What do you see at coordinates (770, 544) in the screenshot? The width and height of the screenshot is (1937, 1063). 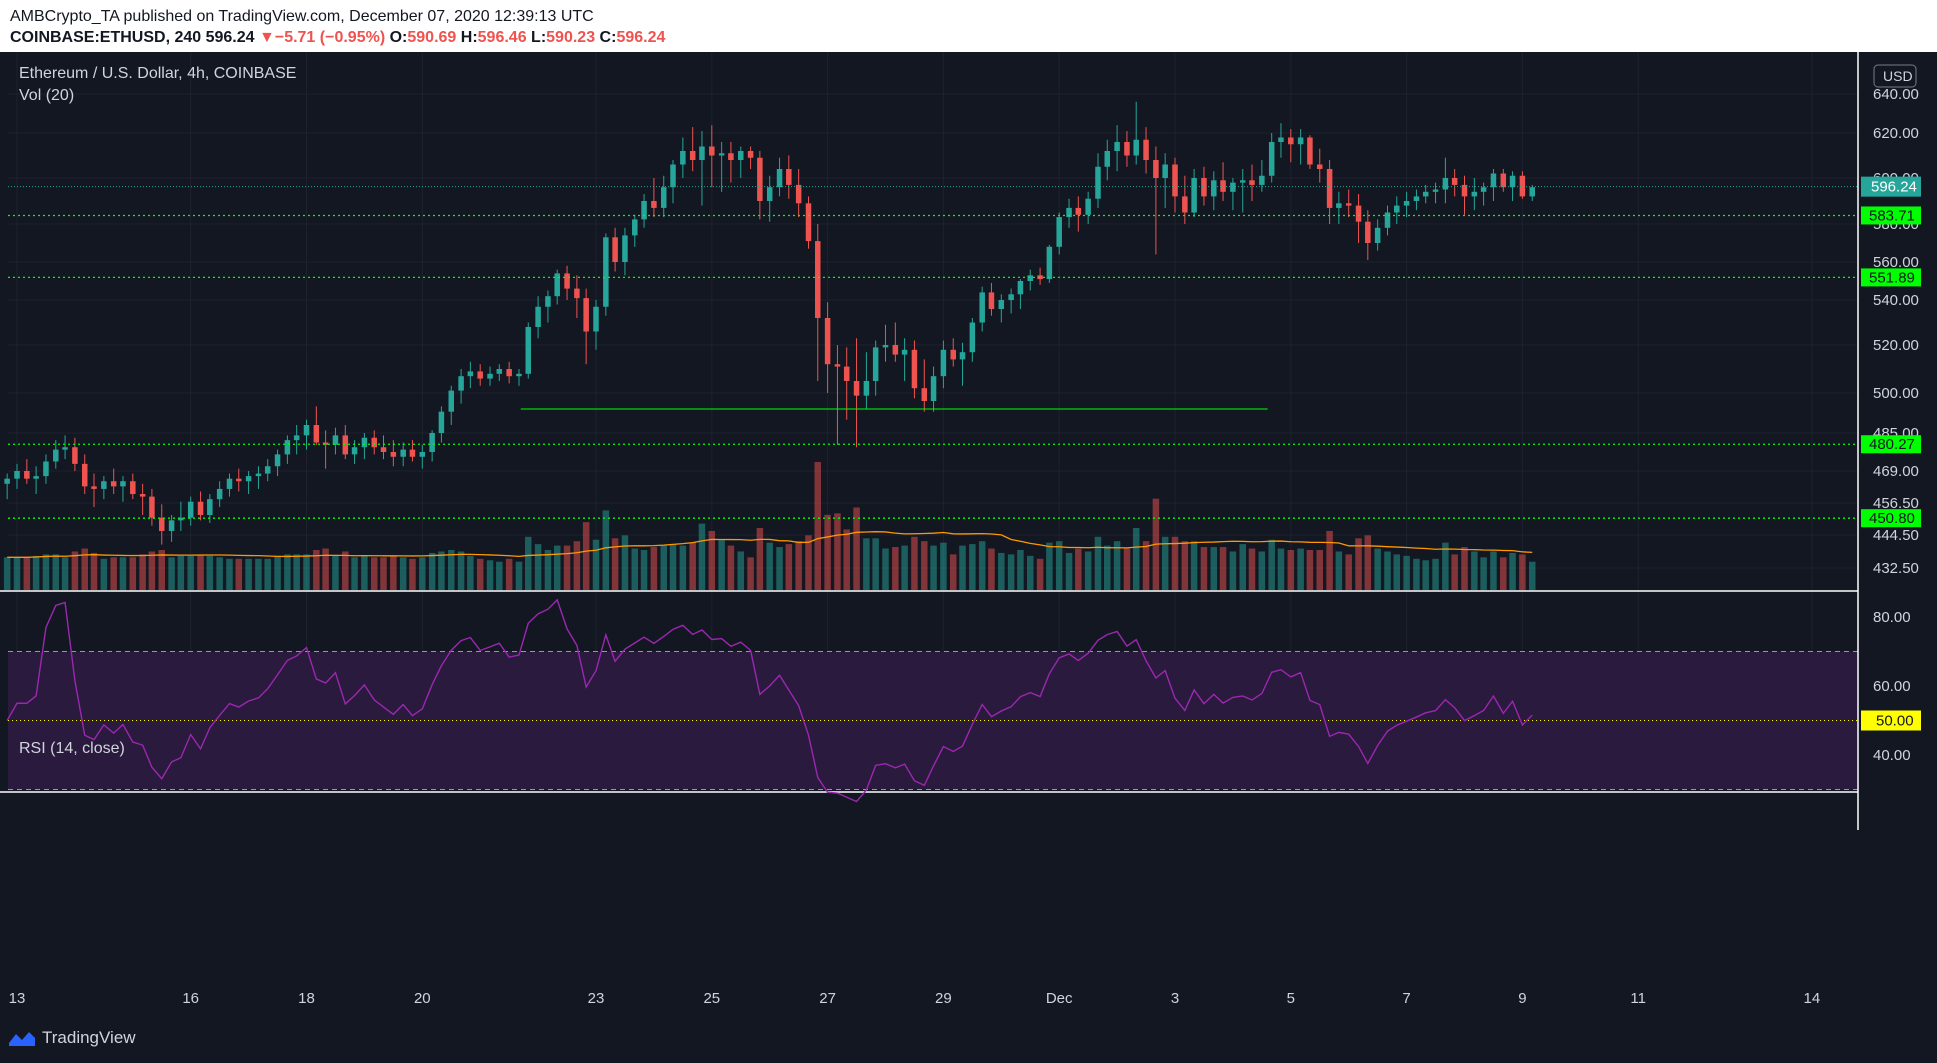 I see `volume-ma-line` at bounding box center [770, 544].